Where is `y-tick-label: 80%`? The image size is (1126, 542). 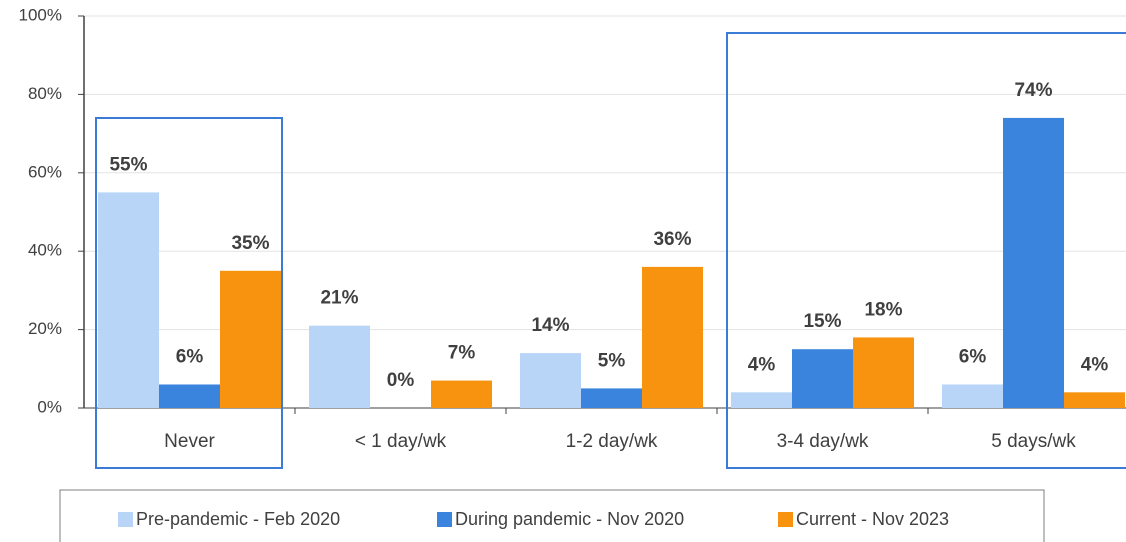
y-tick-label: 80% is located at coordinates (45, 93).